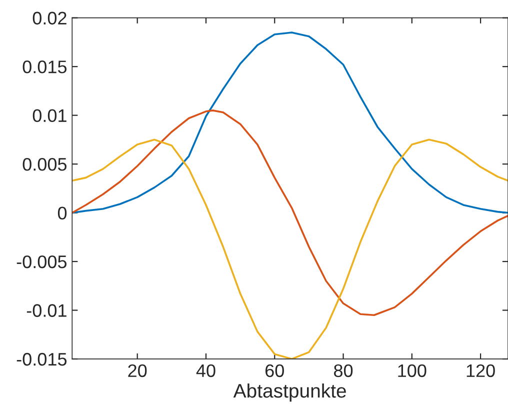 The height and width of the screenshot is (415, 508). Describe the element at coordinates (49, 18) in the screenshot. I see `y-tick-label: 0.02` at that location.